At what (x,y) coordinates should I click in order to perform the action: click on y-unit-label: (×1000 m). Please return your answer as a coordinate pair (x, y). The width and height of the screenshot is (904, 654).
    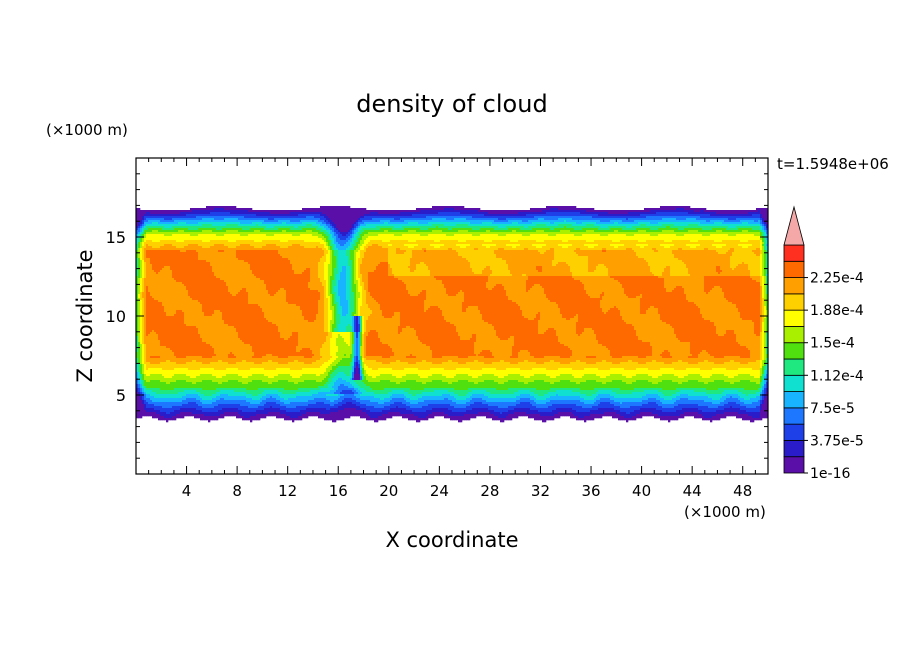
    Looking at the image, I should click on (87, 130).